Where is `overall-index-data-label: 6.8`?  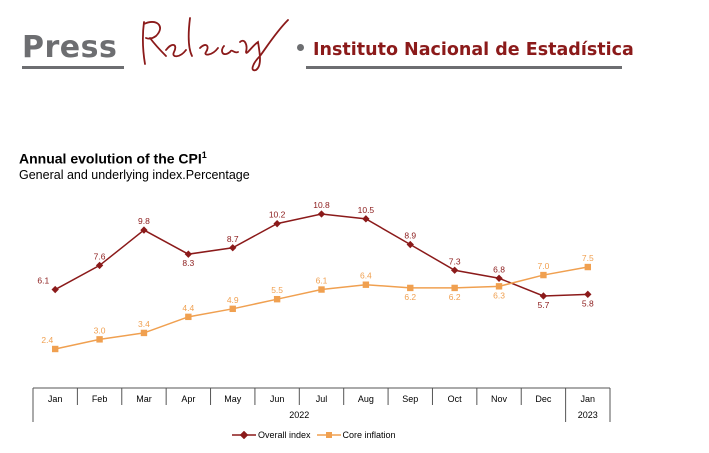
overall-index-data-label: 6.8 is located at coordinates (499, 269).